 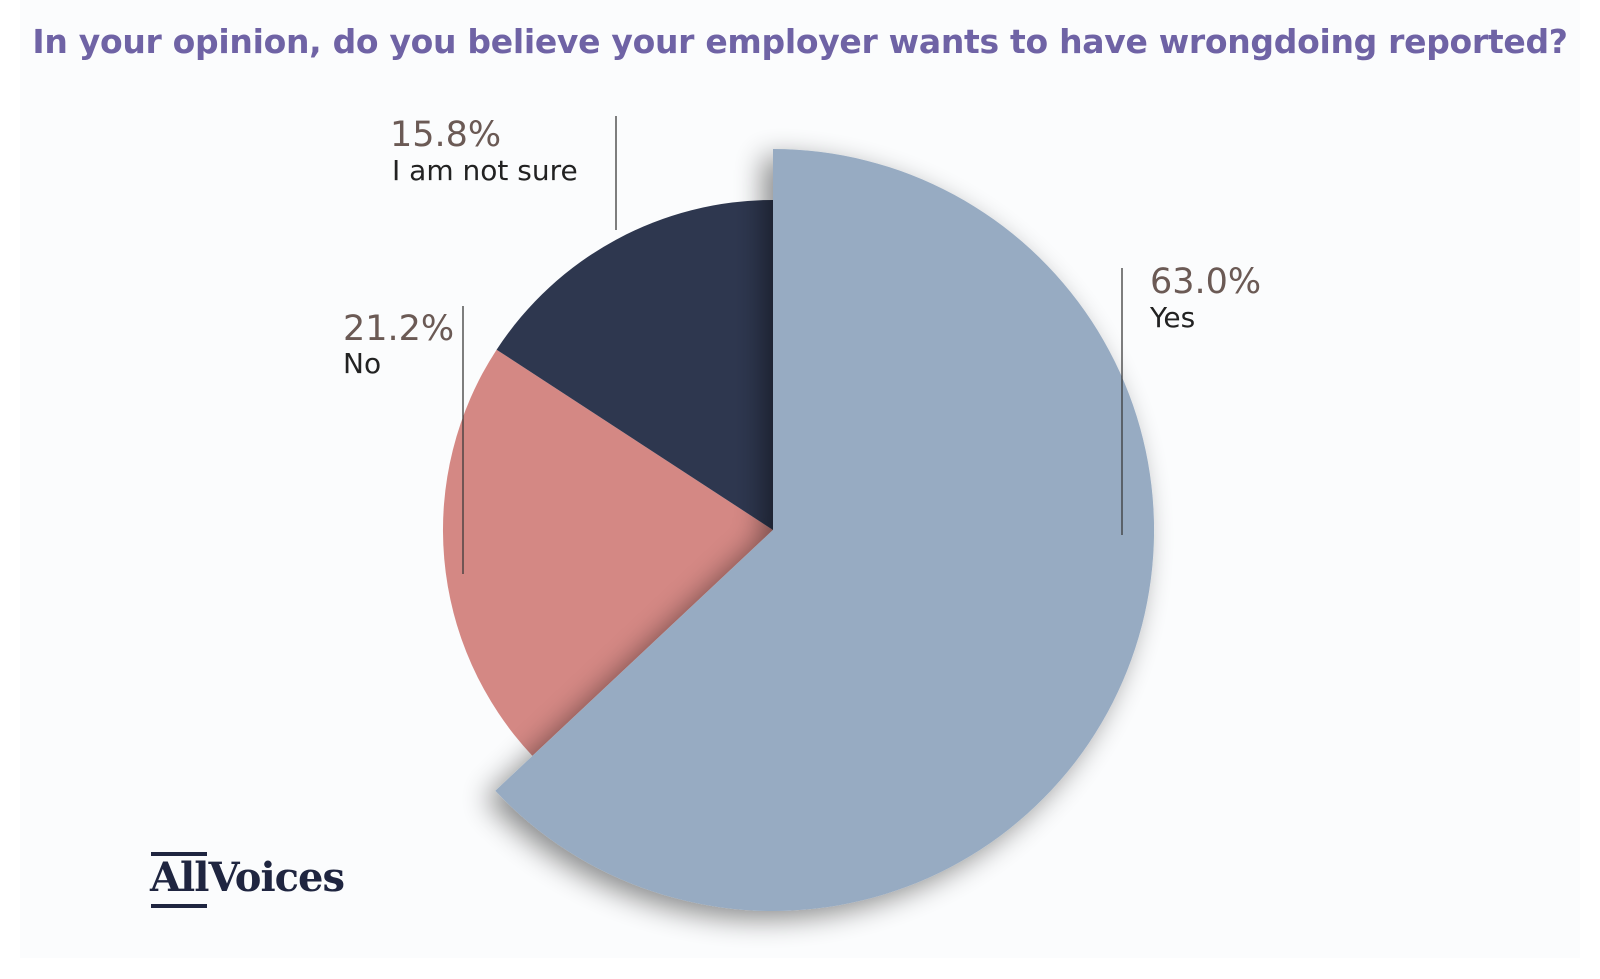 What do you see at coordinates (1172, 317) in the screenshot?
I see `slice-yes-label: Yes` at bounding box center [1172, 317].